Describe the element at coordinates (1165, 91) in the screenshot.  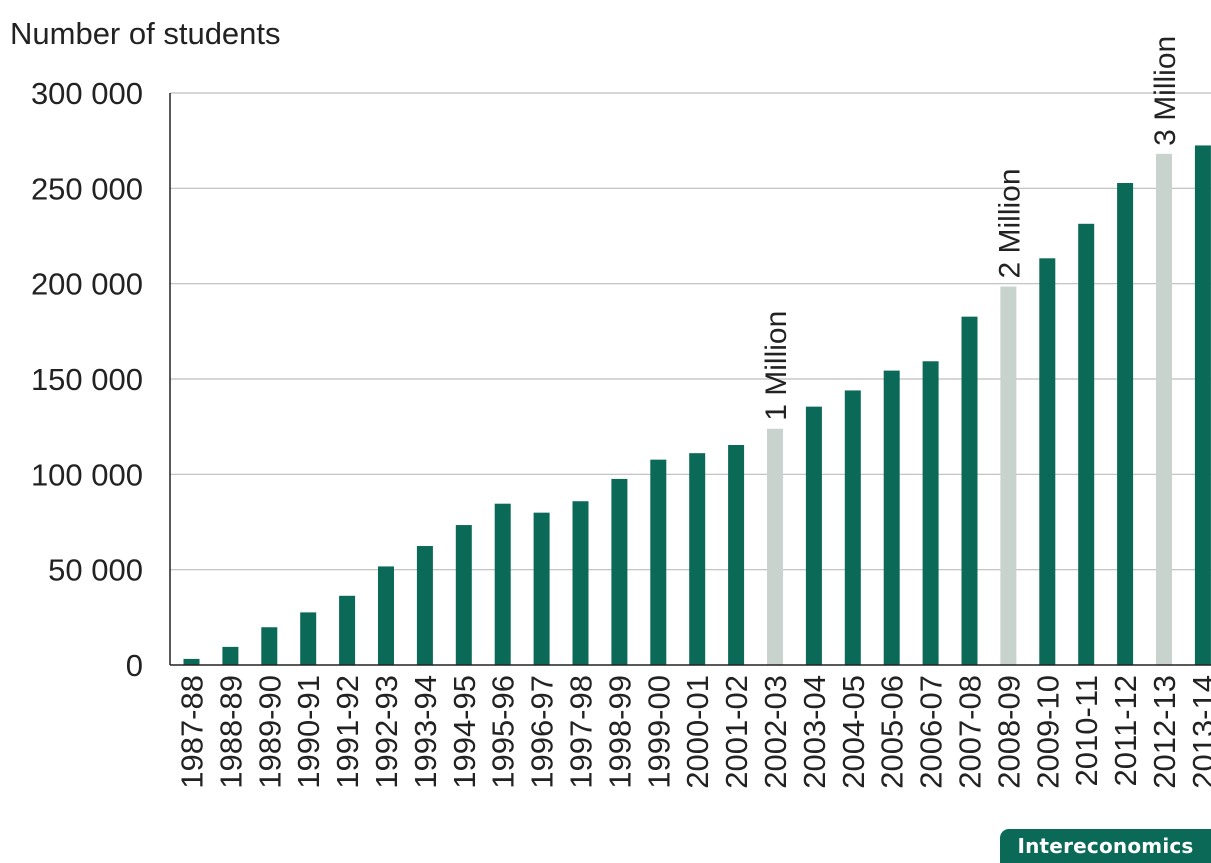
I see `milestone-annotation: 3 Million` at that location.